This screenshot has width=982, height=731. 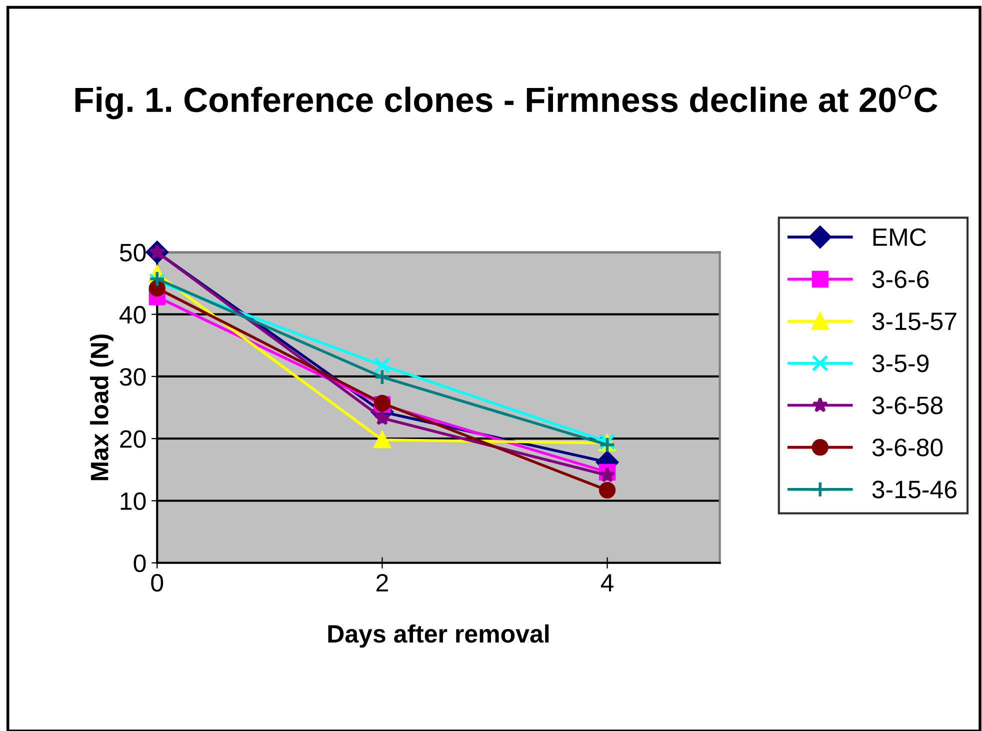 What do you see at coordinates (133, 377) in the screenshot?
I see `y-tick-label: 30` at bounding box center [133, 377].